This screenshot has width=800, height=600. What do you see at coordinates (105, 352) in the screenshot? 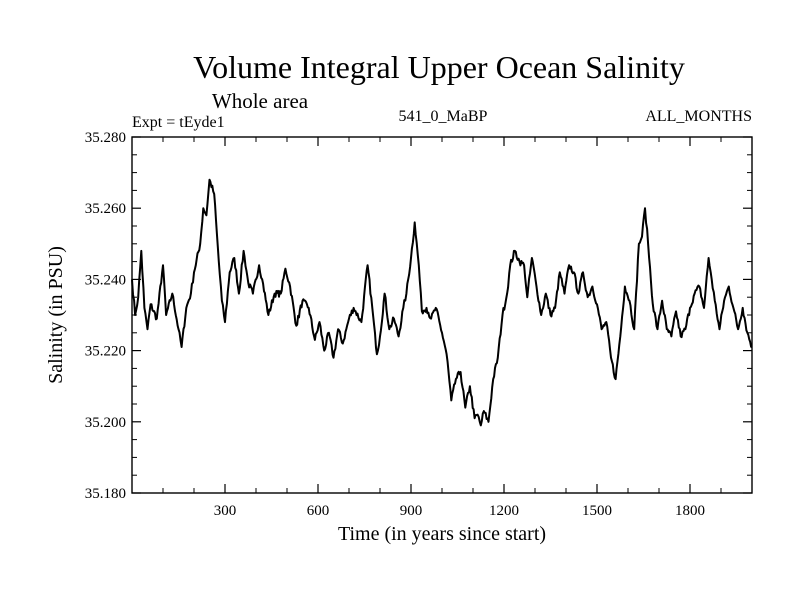
I see `y-tick-label: 35.220` at bounding box center [105, 352].